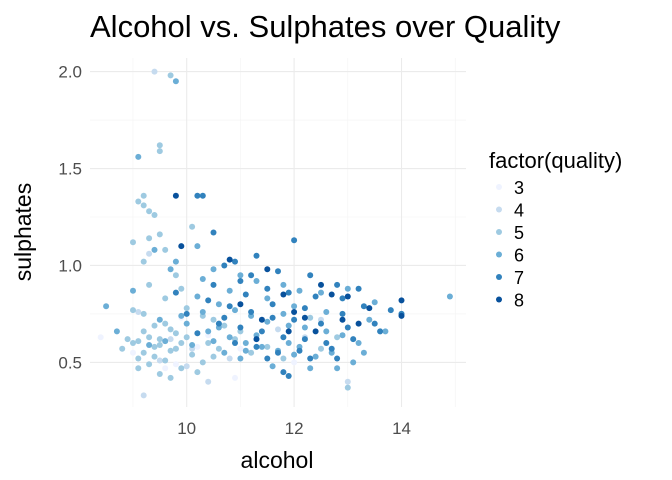 The image size is (672, 480). I want to click on x-axis-ticks: 10 12 14, so click(294, 428).